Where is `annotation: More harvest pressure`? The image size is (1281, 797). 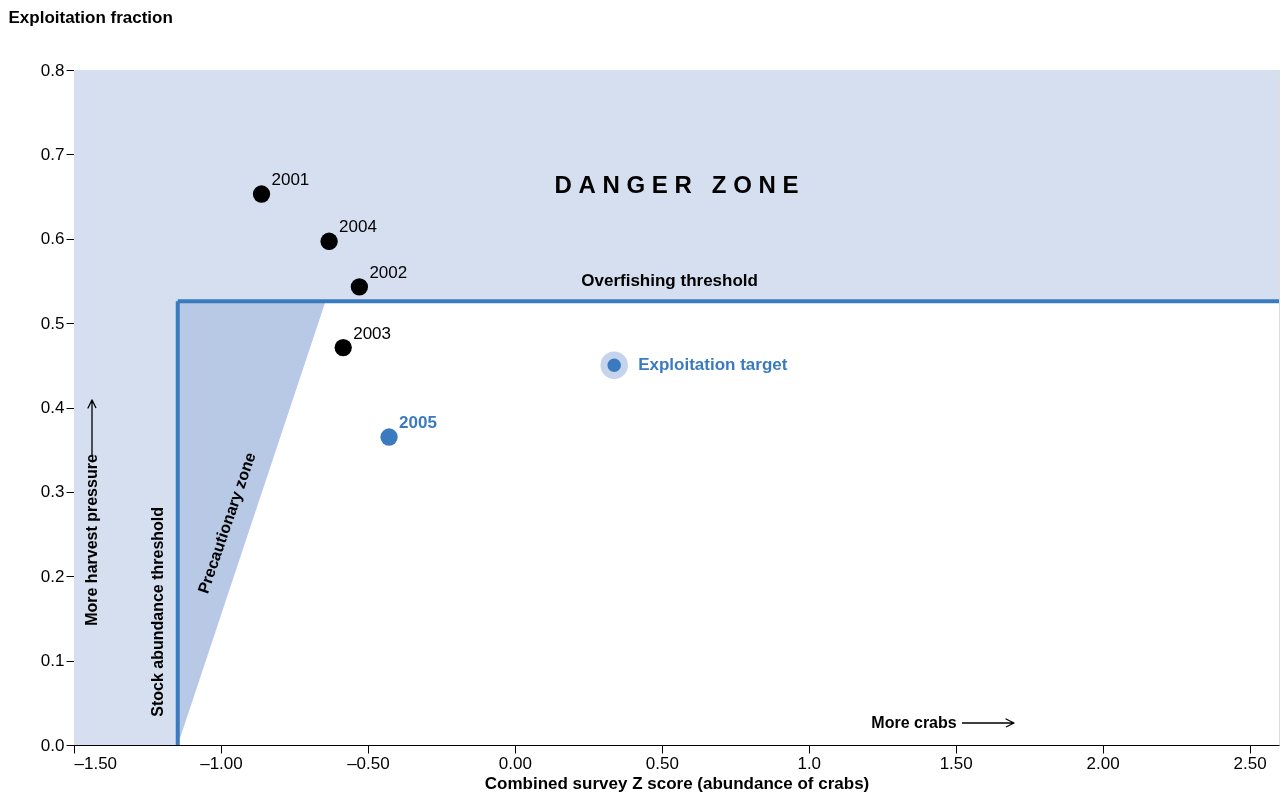
annotation: More harvest pressure is located at coordinates (91, 540).